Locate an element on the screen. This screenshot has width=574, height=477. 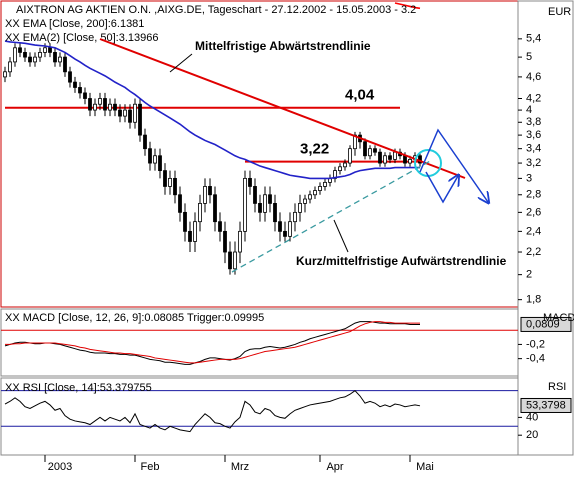
y-tick-label: 3,6 is located at coordinates (533, 135).